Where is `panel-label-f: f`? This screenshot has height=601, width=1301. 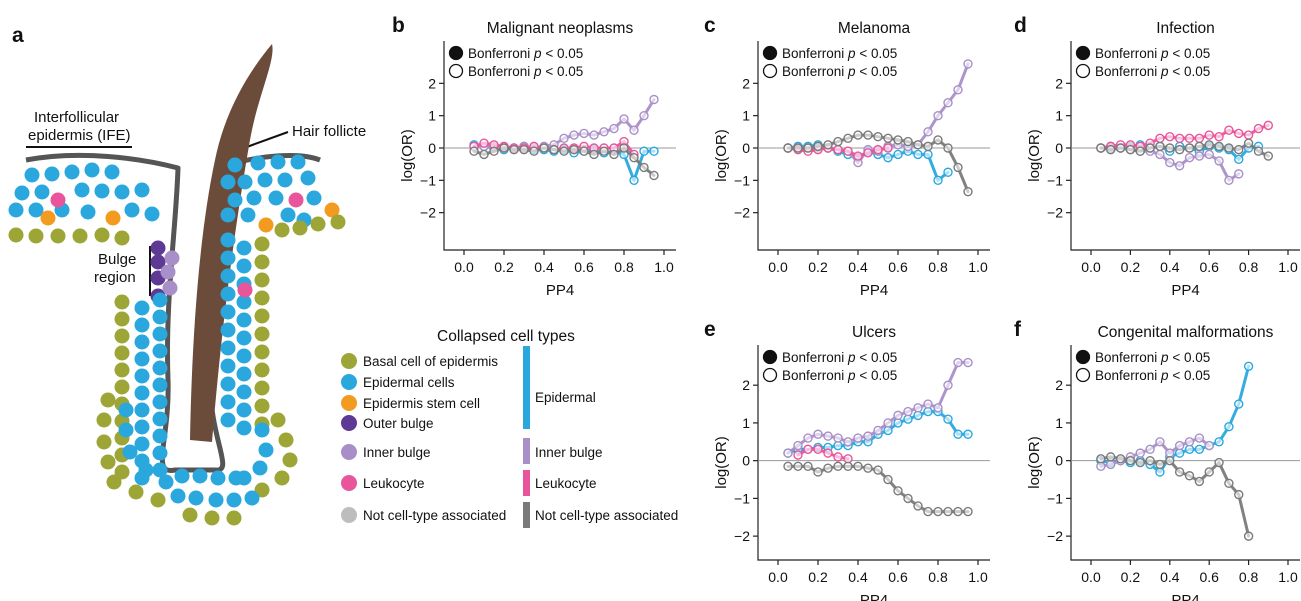 panel-label-f: f is located at coordinates (1018, 329).